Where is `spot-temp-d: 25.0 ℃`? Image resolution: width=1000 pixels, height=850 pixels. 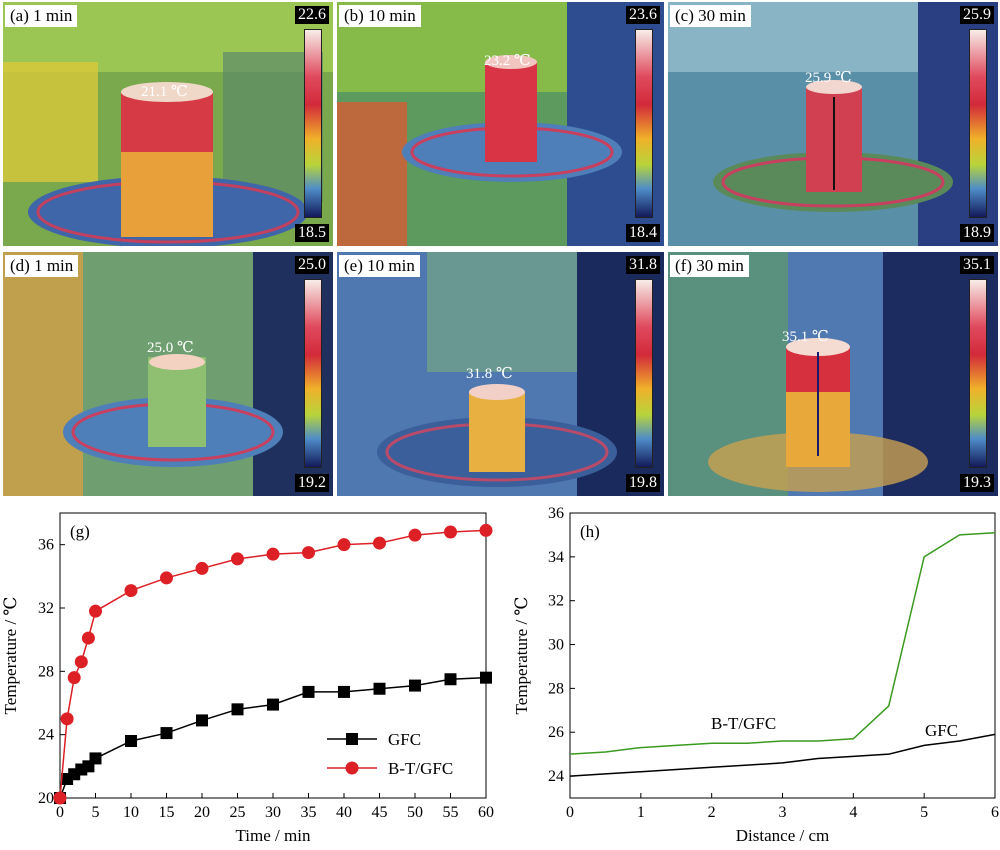 spot-temp-d: 25.0 ℃ is located at coordinates (170, 348).